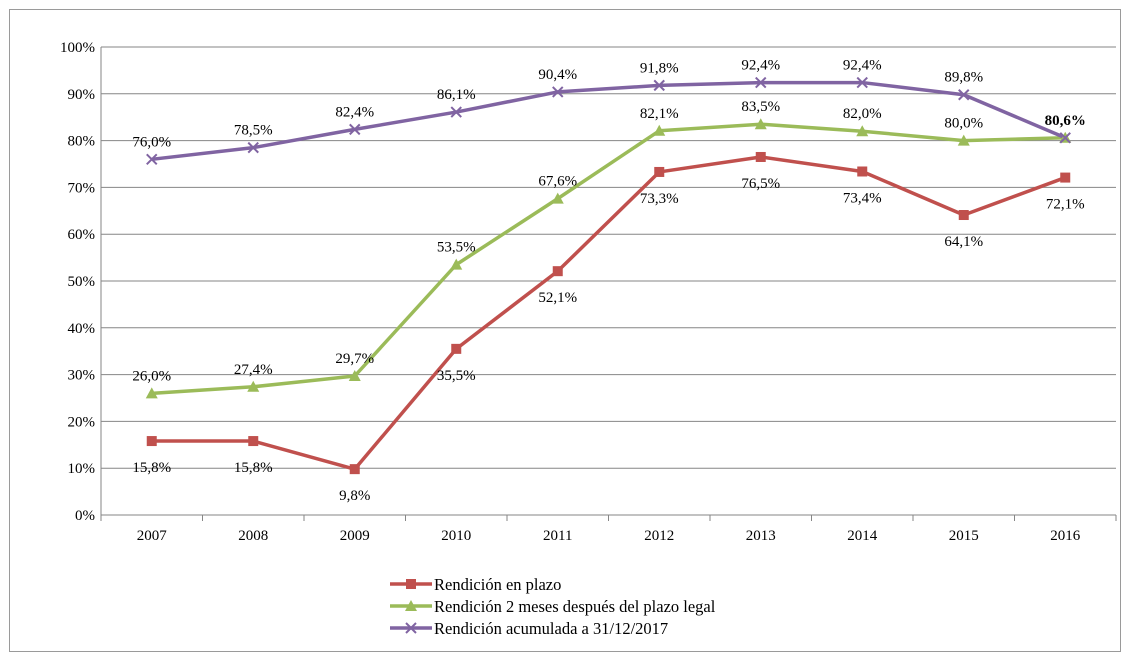  What do you see at coordinates (964, 536) in the screenshot?
I see `x-tick-label: 2015` at bounding box center [964, 536].